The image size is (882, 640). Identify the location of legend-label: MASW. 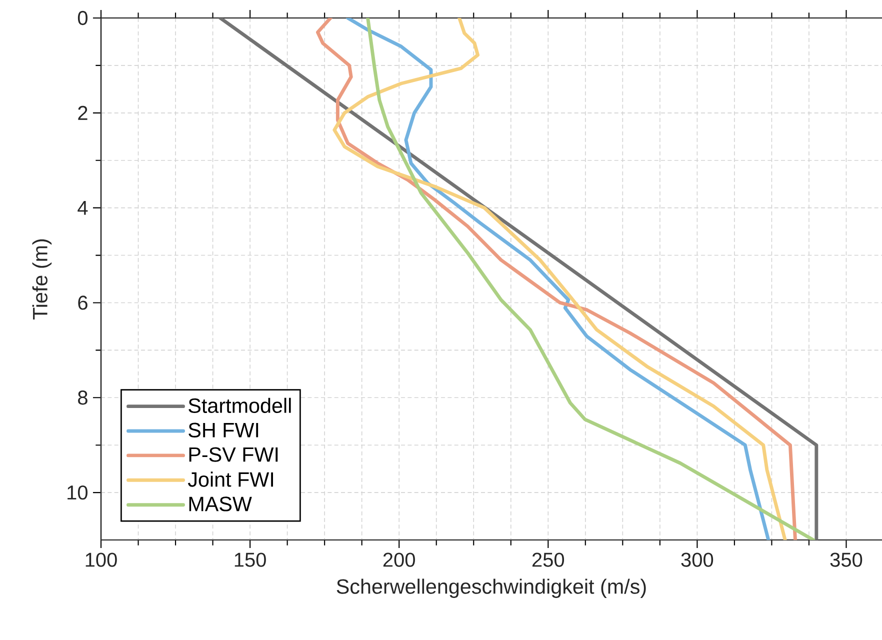
(220, 504).